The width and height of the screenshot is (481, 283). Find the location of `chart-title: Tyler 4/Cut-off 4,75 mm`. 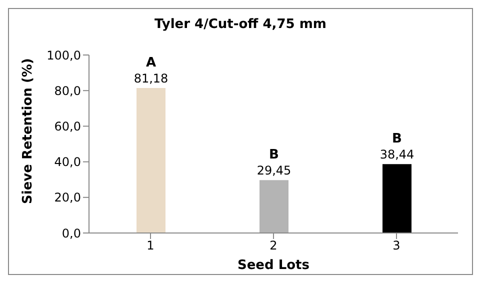

chart-title: Tyler 4/Cut-off 4,75 mm is located at coordinates (241, 25).